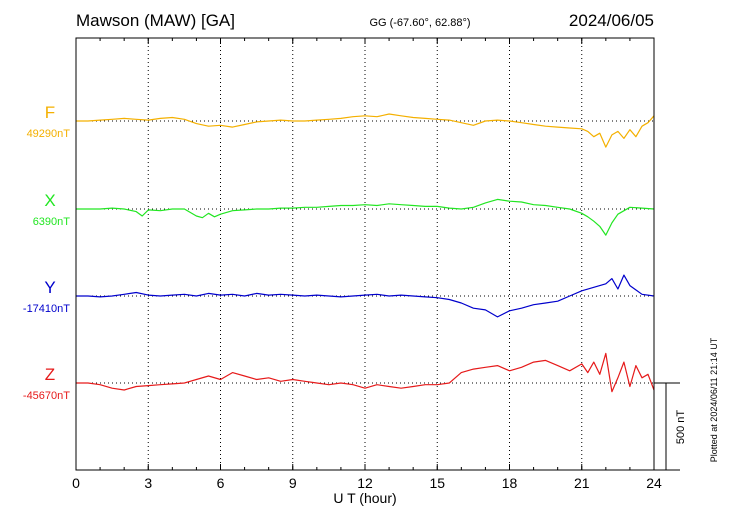 This screenshot has height=520, width=730. What do you see at coordinates (670, 426) in the screenshot?
I see `scale-bar: 500 nT` at bounding box center [670, 426].